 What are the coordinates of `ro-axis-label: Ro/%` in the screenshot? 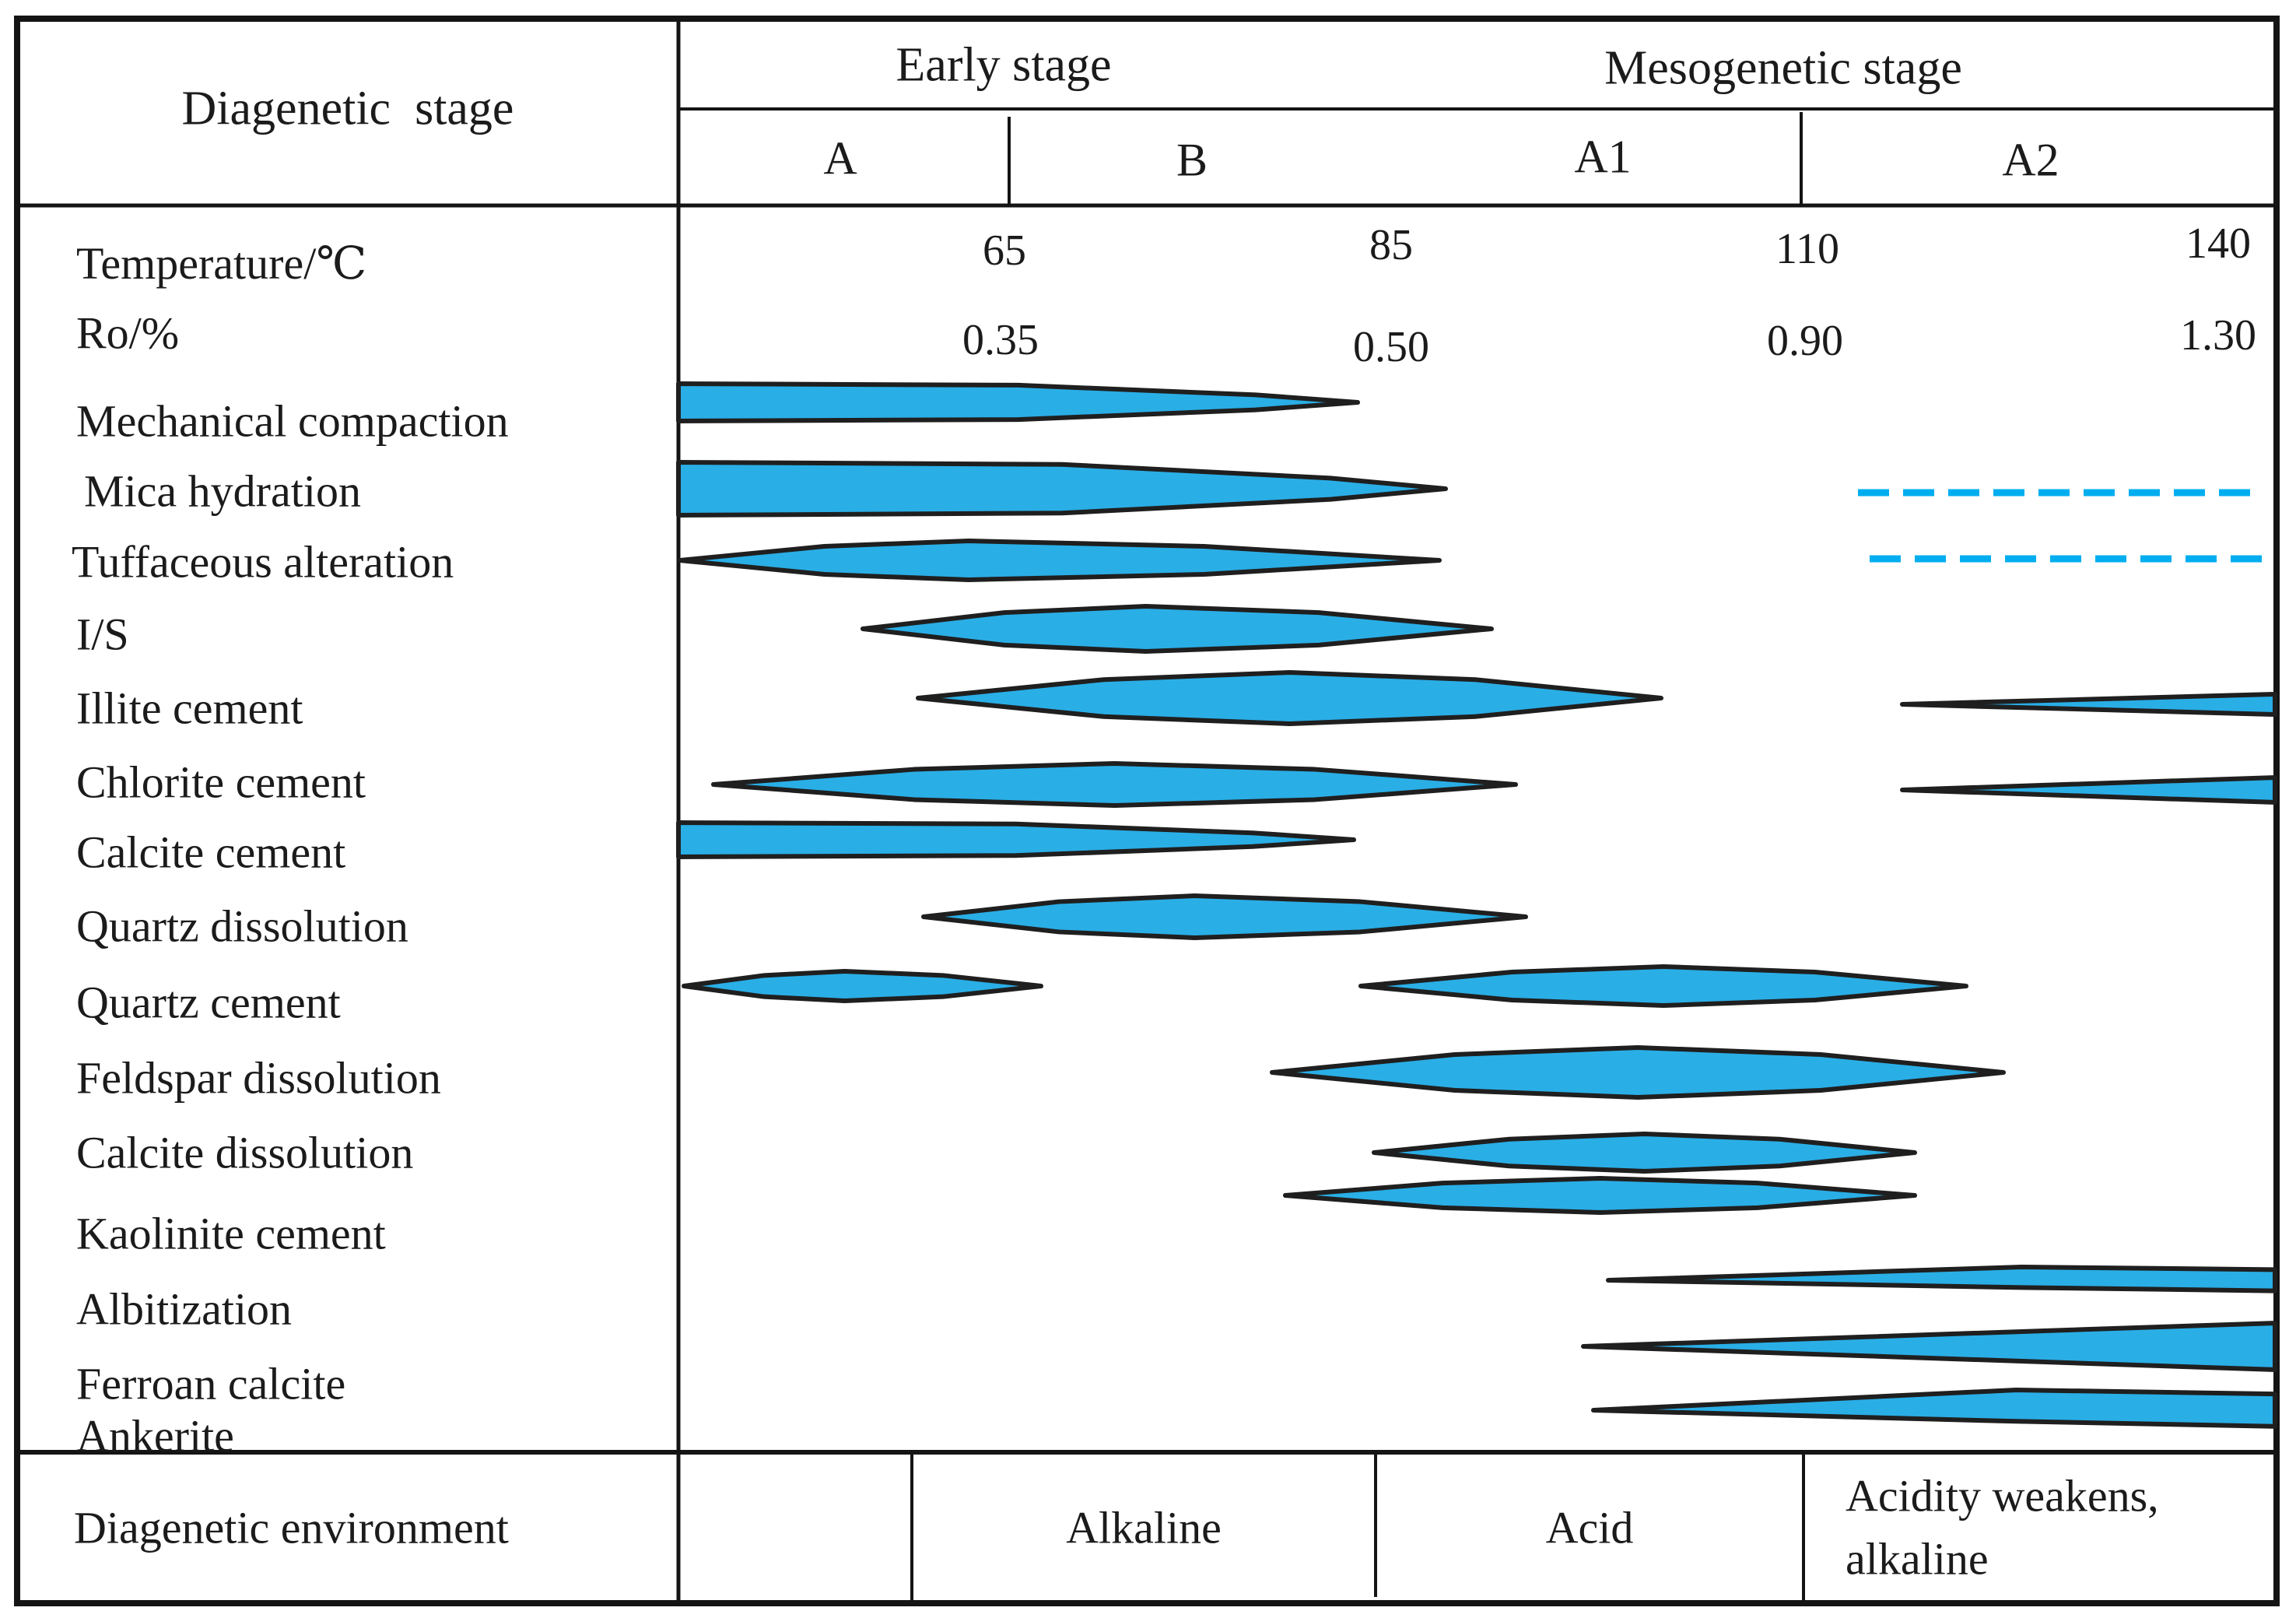 It's located at (128, 333).